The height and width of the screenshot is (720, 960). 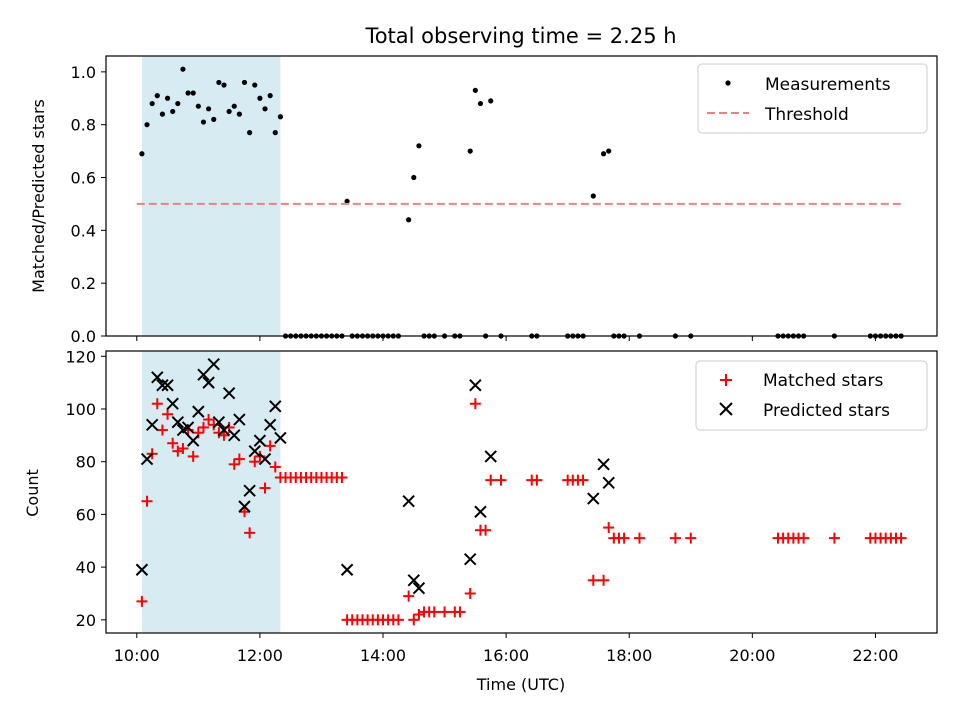 I want to click on top-highlight-span, so click(x=211, y=196).